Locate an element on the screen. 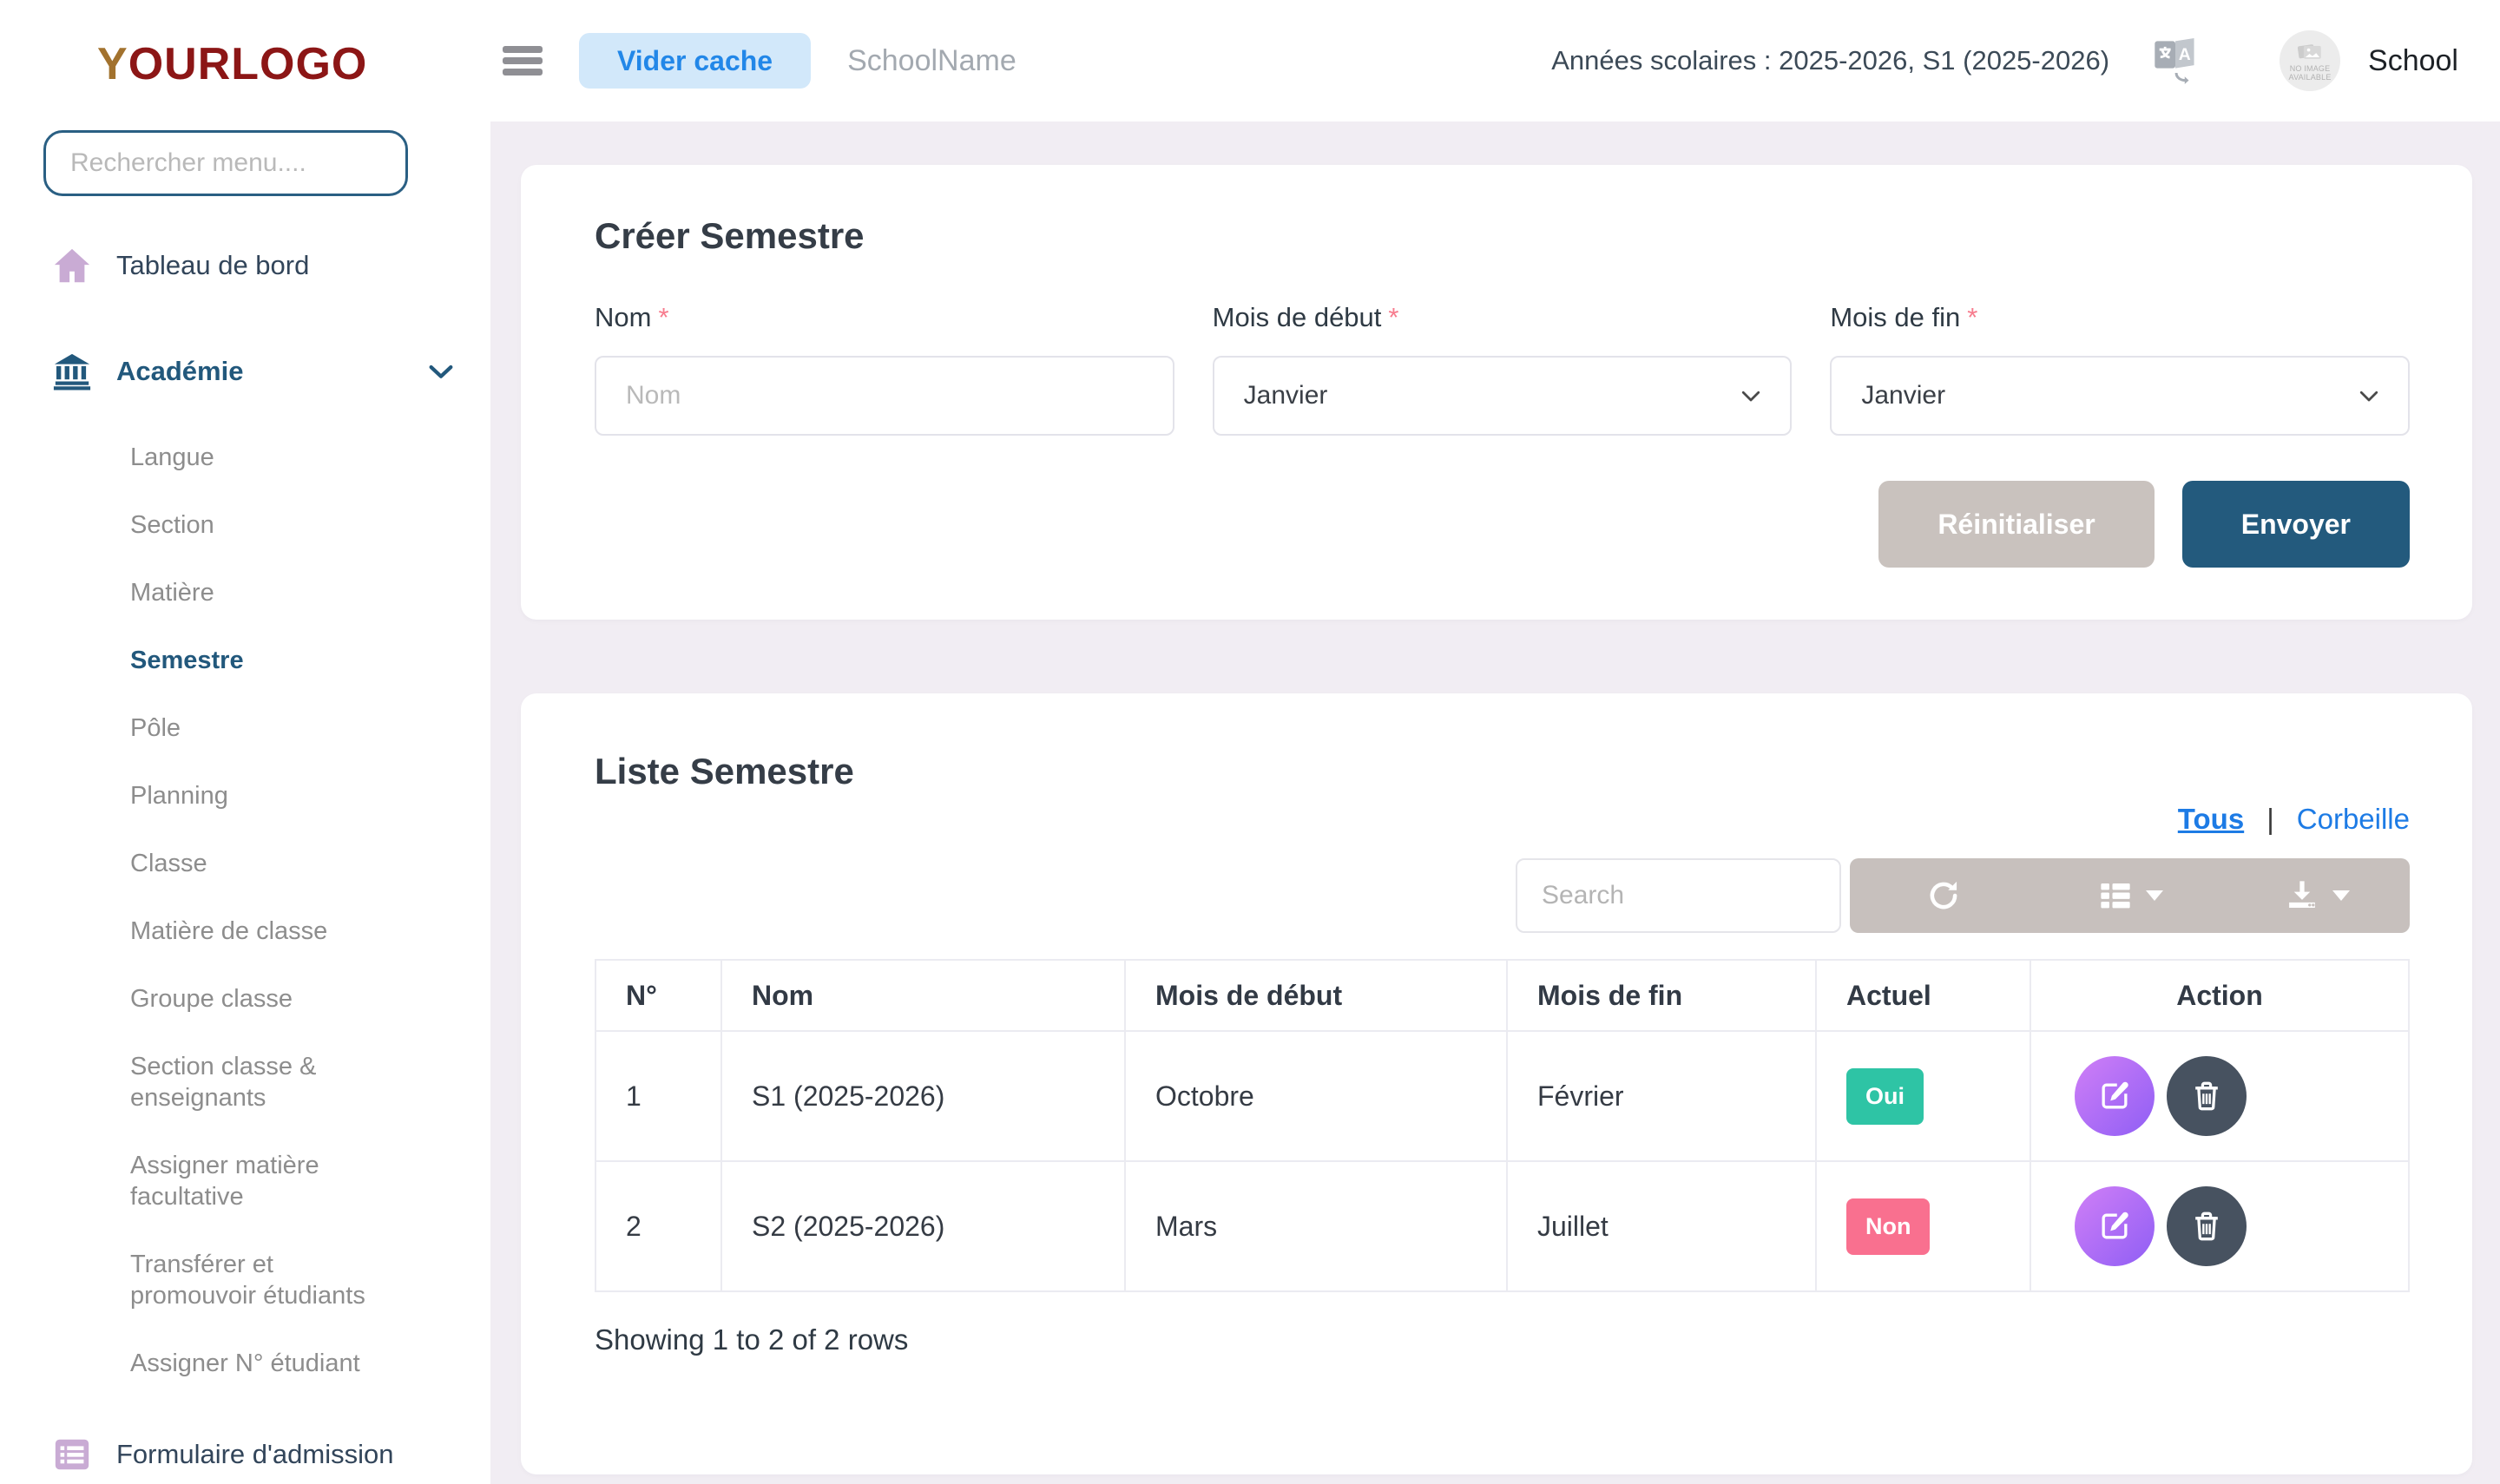 This screenshot has width=2500, height=1484. create-semester-title: Créer Semestre is located at coordinates (730, 235).